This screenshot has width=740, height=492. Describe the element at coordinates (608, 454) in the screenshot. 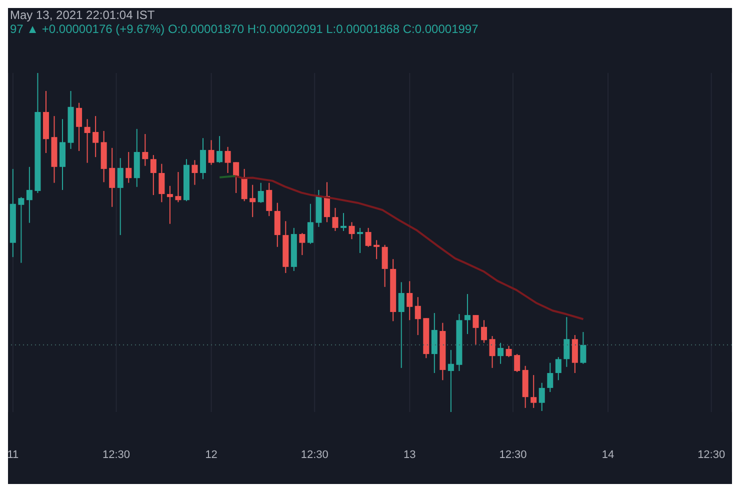

I see `x-tick-label: 14` at that location.